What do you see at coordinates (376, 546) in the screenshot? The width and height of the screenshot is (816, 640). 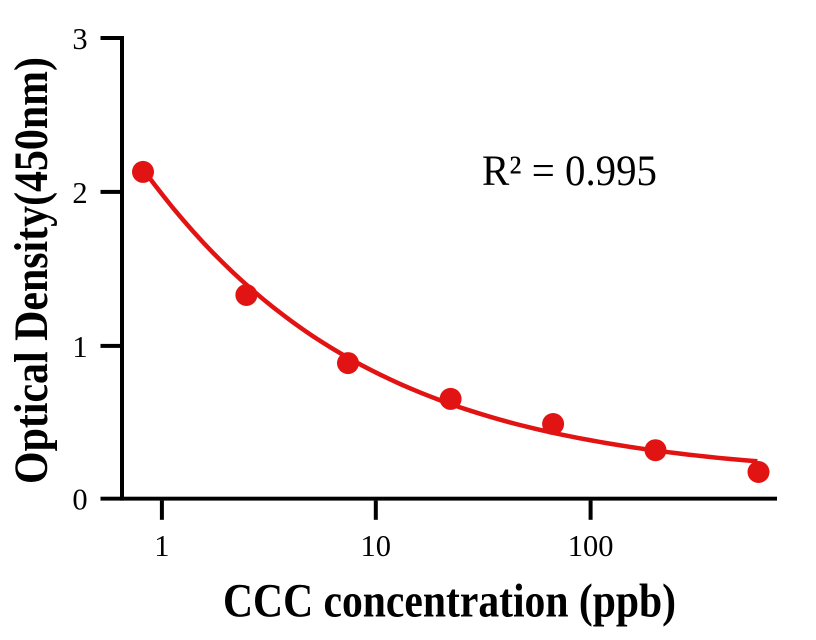 I see `svg-text: 10` at bounding box center [376, 546].